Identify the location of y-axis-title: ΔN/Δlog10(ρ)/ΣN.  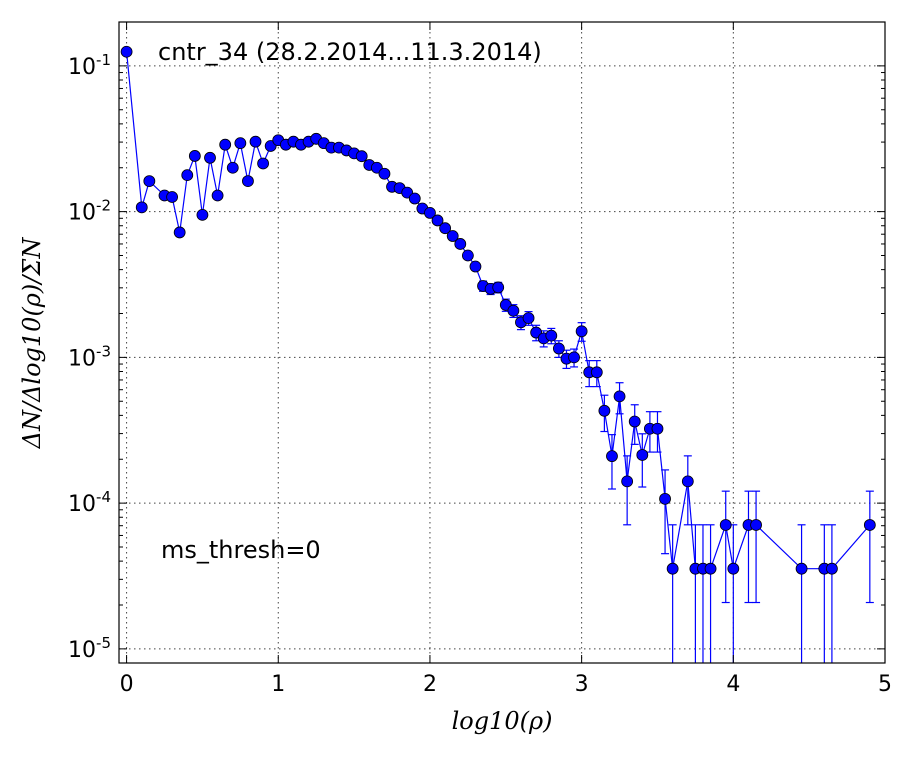
(32, 343).